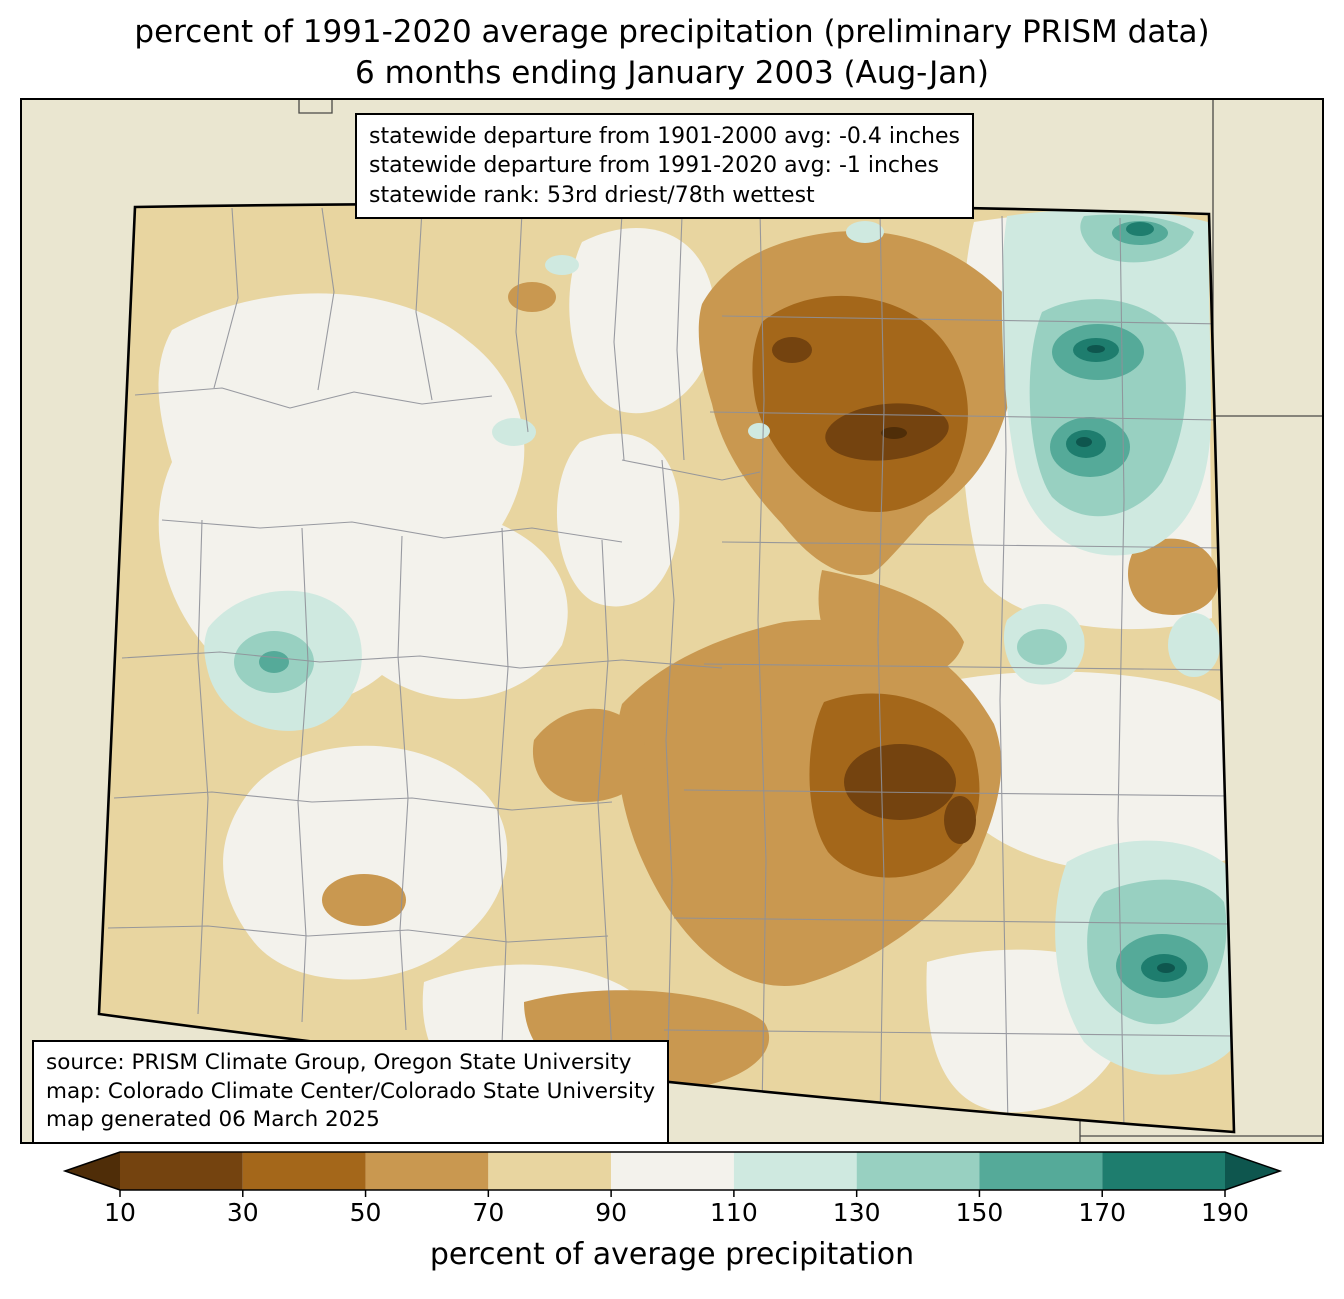 This screenshot has height=1299, width=1344. Describe the element at coordinates (242, 1212) in the screenshot. I see `colorbar-tick-label: 30` at that location.